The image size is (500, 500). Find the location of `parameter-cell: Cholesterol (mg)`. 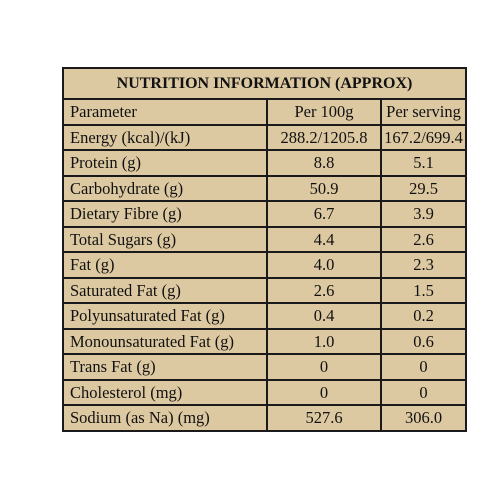

parameter-cell: Cholesterol (mg) is located at coordinates (165, 392).